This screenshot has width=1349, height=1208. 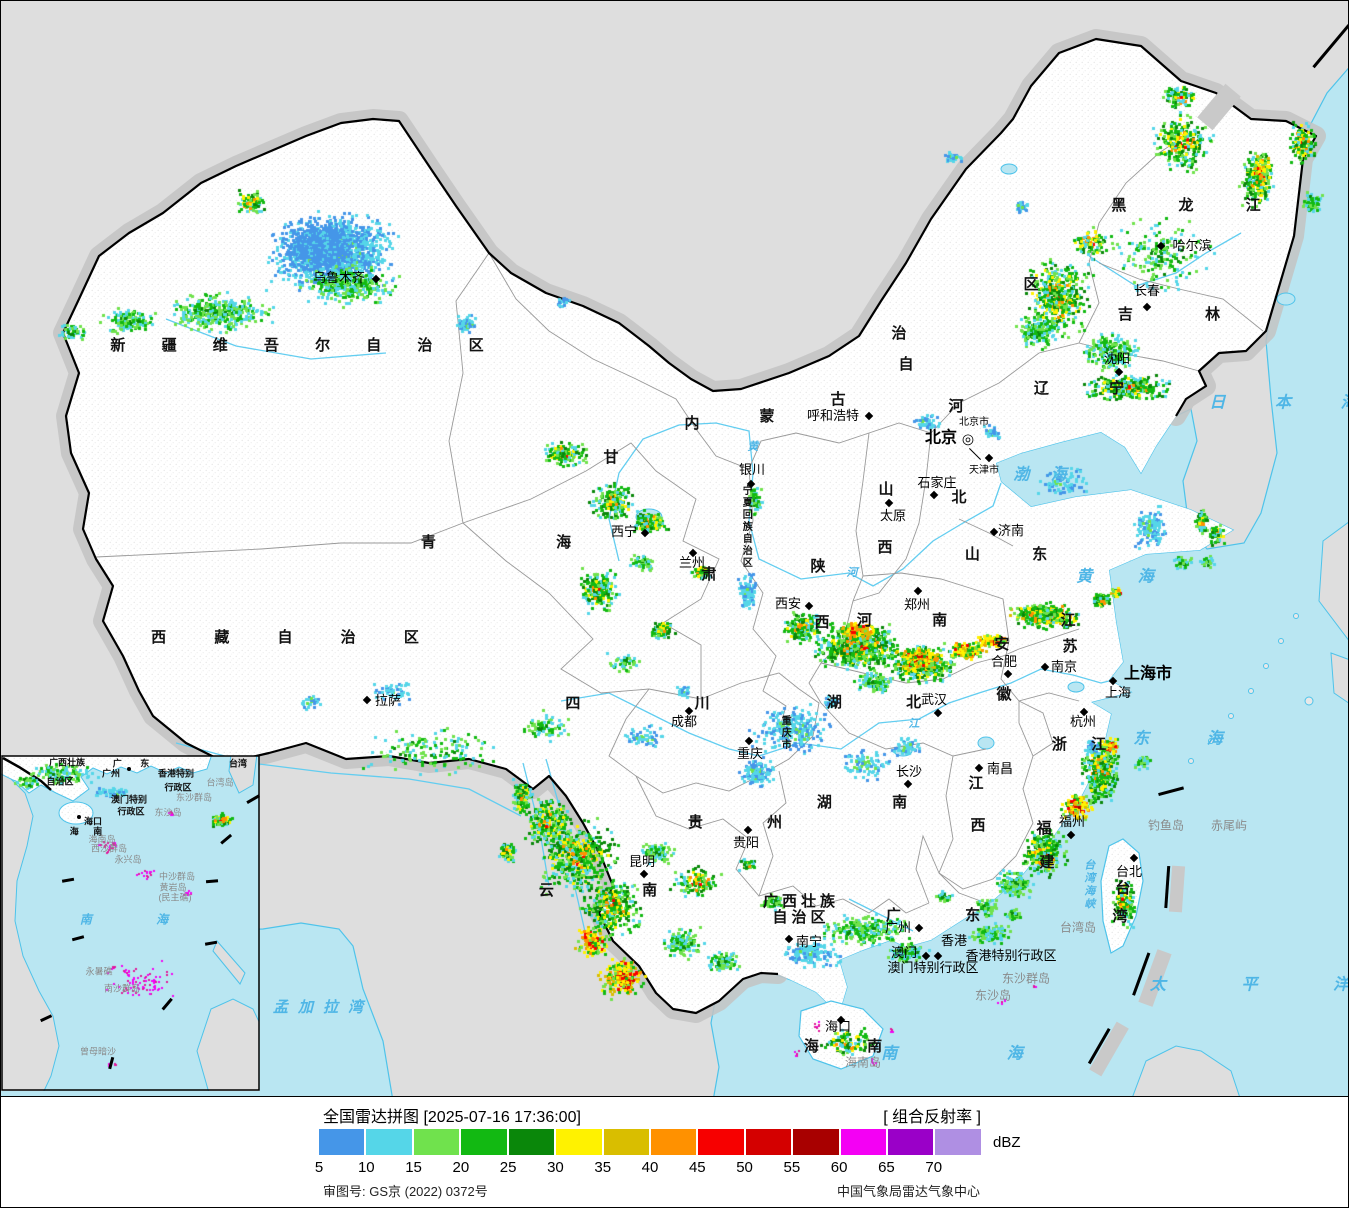 What do you see at coordinates (839, 1167) in the screenshot?
I see `colorbar-tick: 60` at bounding box center [839, 1167].